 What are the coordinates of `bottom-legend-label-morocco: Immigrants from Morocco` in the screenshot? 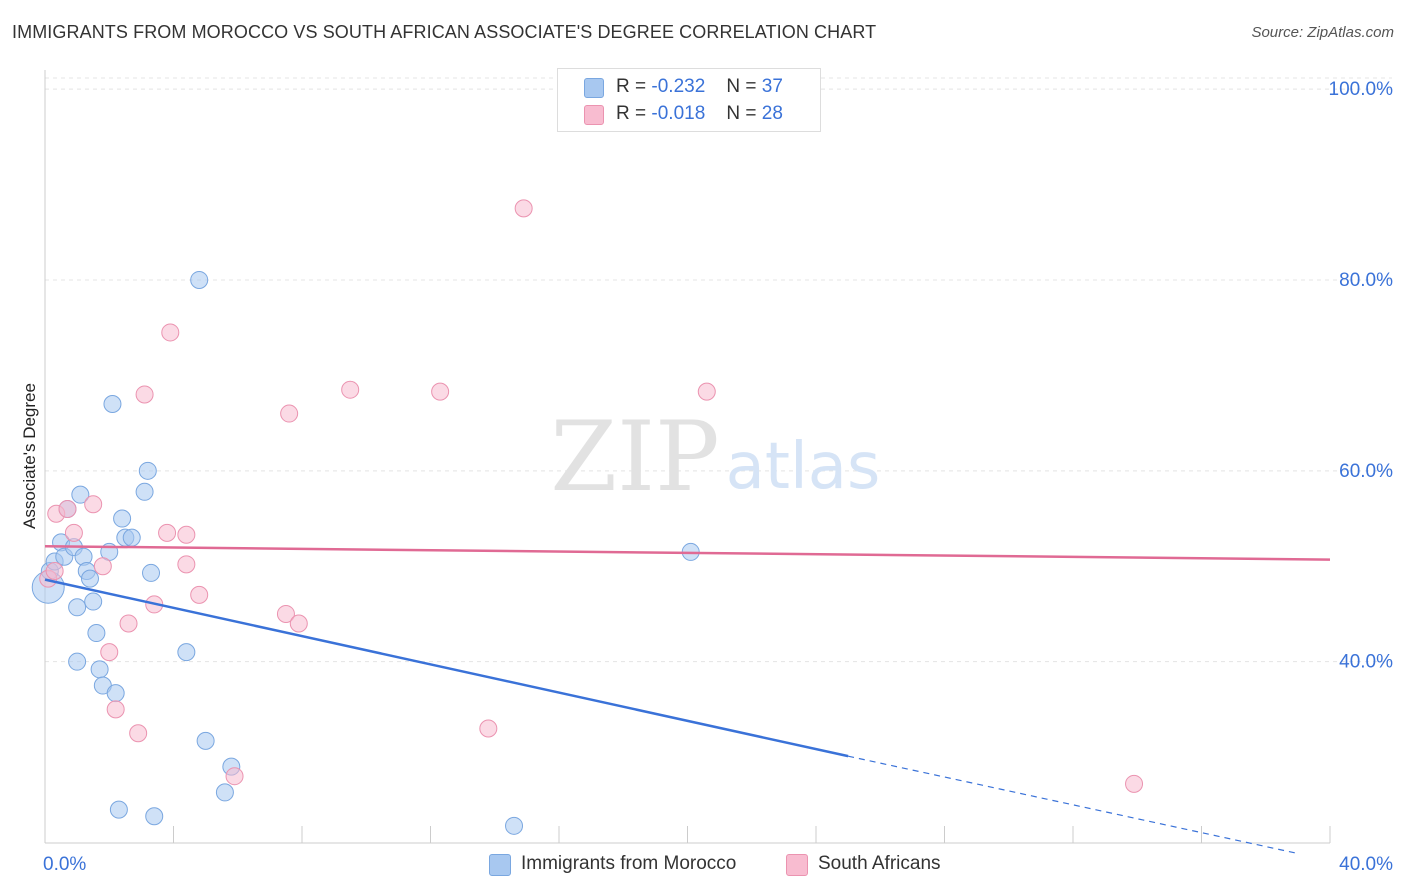 It's located at (629, 863).